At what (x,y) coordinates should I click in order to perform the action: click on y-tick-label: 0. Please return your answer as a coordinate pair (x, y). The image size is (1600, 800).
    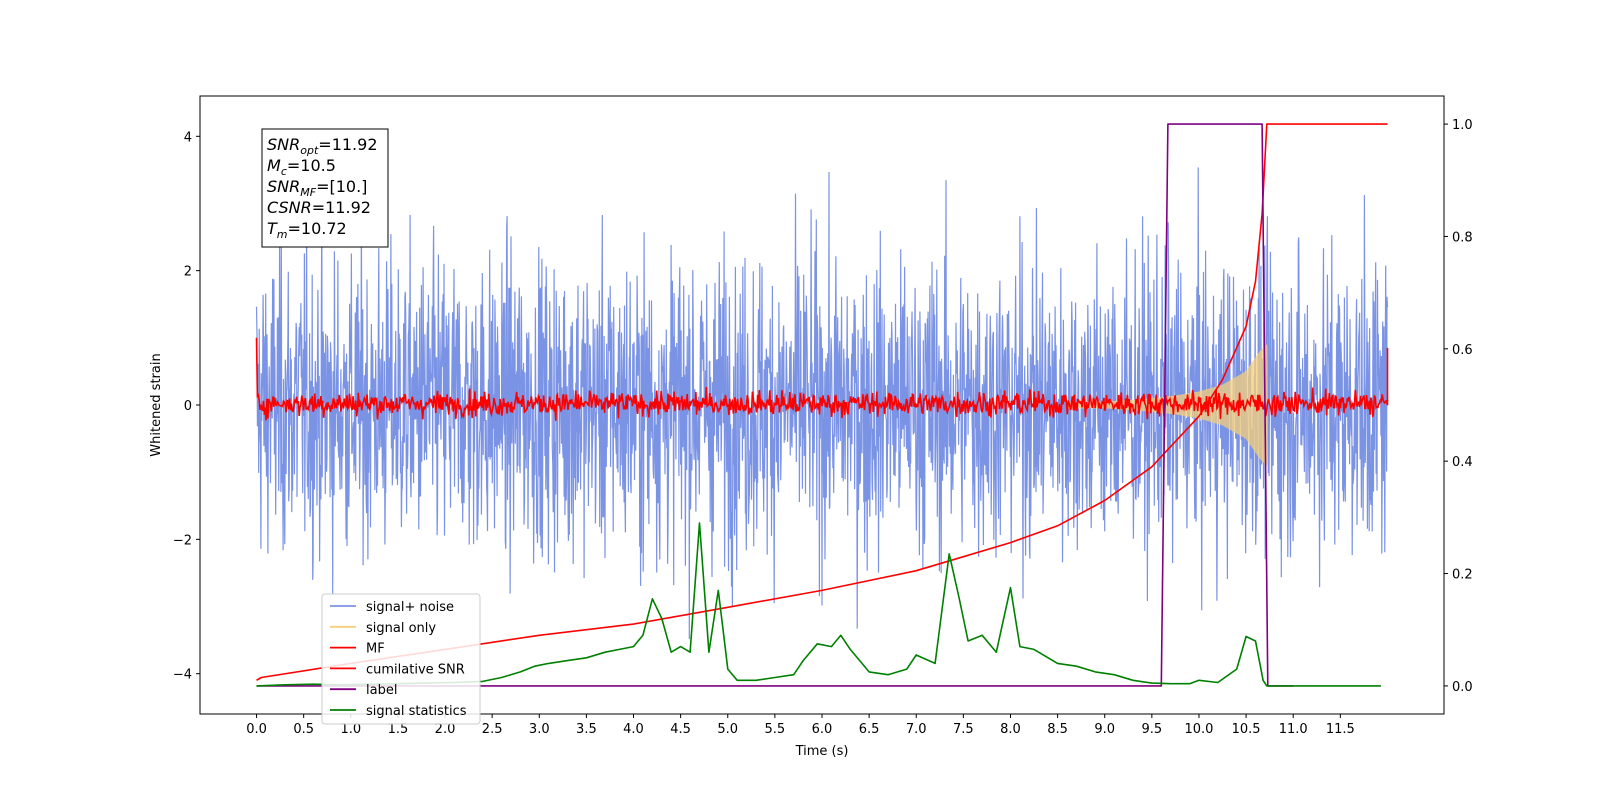
    Looking at the image, I should click on (188, 406).